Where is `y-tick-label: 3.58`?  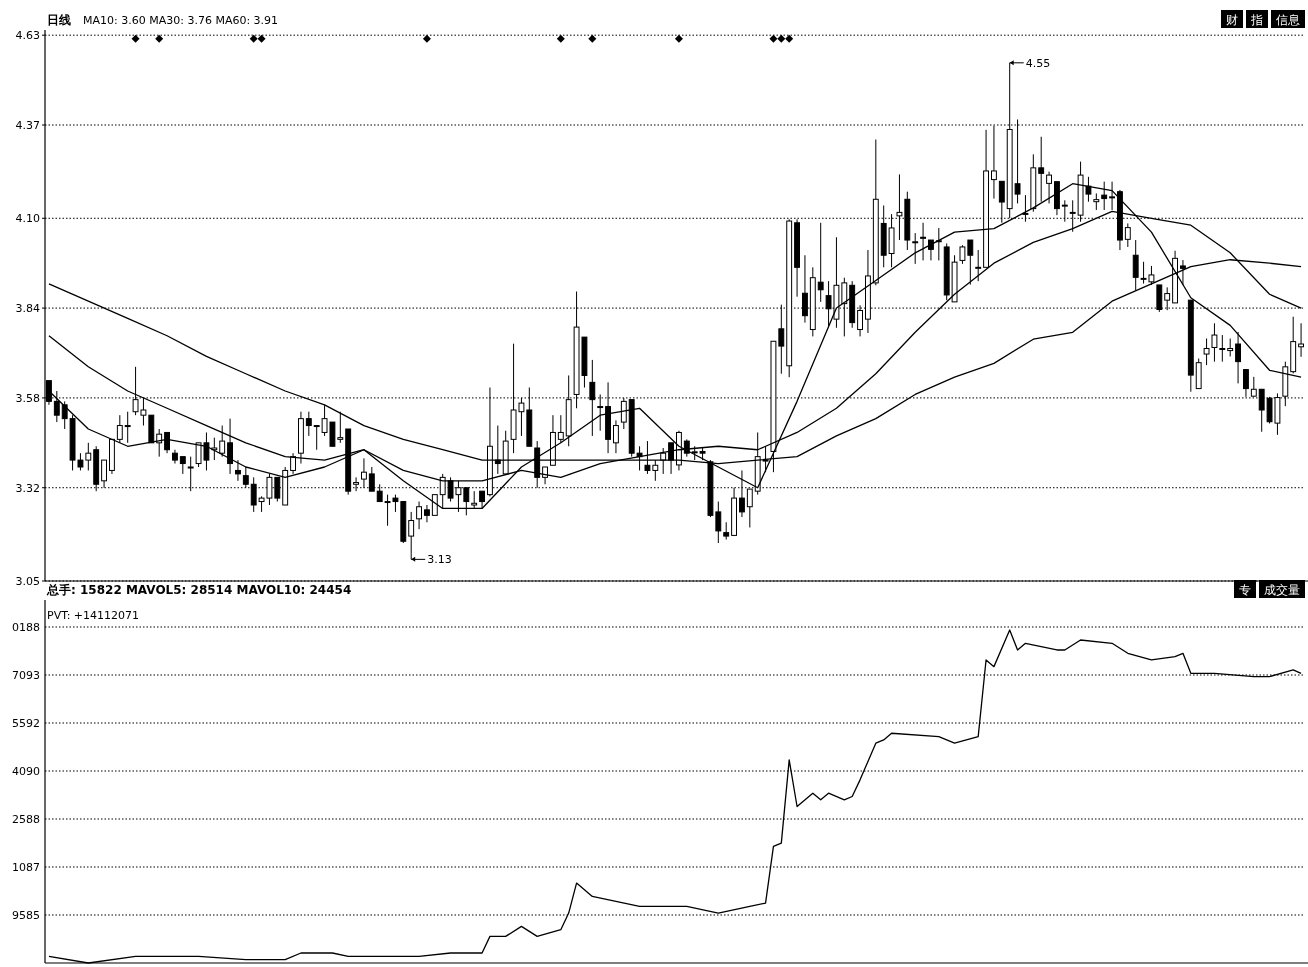
y-tick-label: 3.58 is located at coordinates (27, 398).